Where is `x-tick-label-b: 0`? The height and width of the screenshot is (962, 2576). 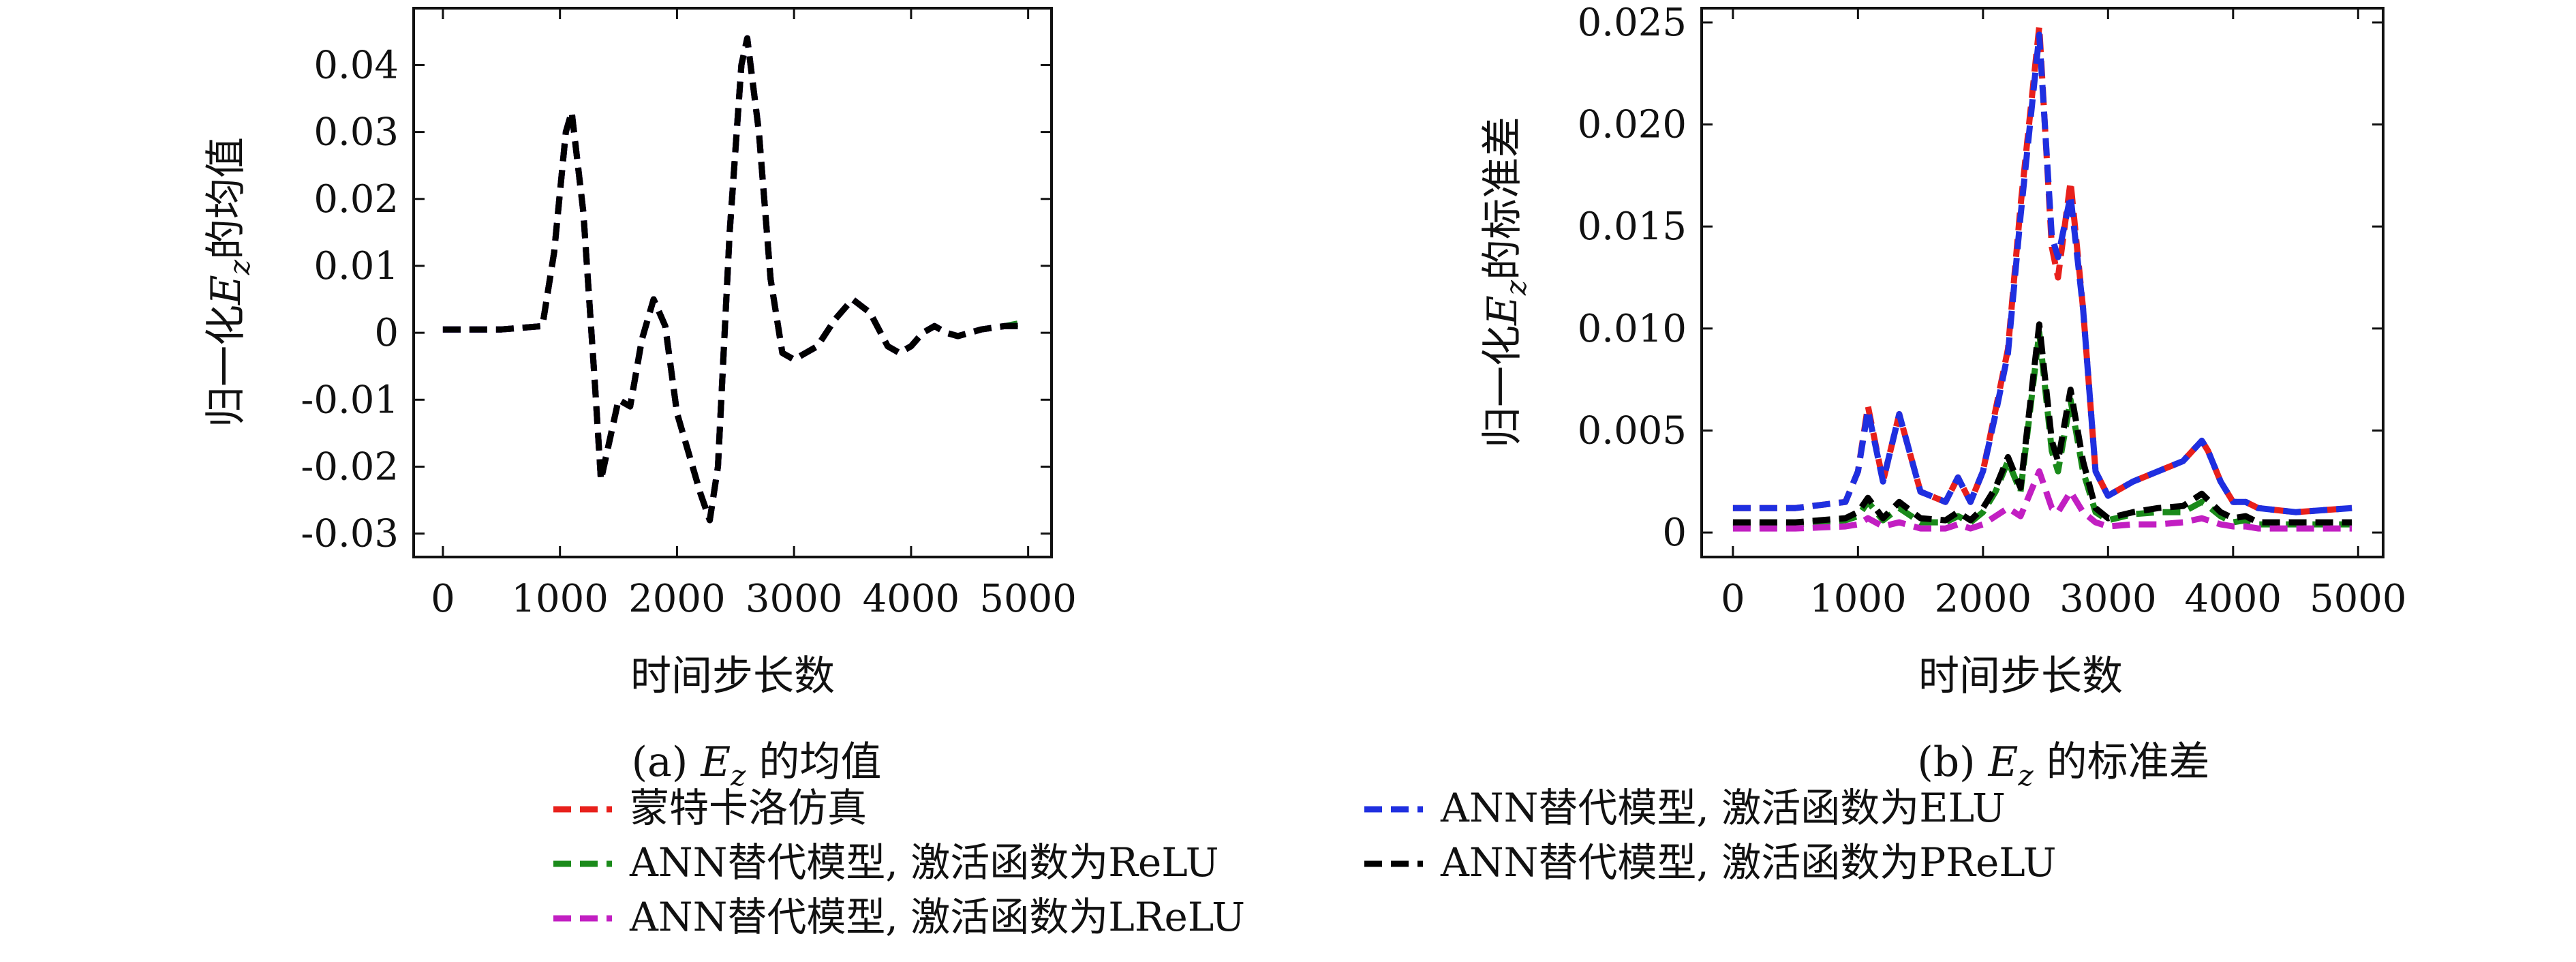
x-tick-label-b: 0 is located at coordinates (1733, 599).